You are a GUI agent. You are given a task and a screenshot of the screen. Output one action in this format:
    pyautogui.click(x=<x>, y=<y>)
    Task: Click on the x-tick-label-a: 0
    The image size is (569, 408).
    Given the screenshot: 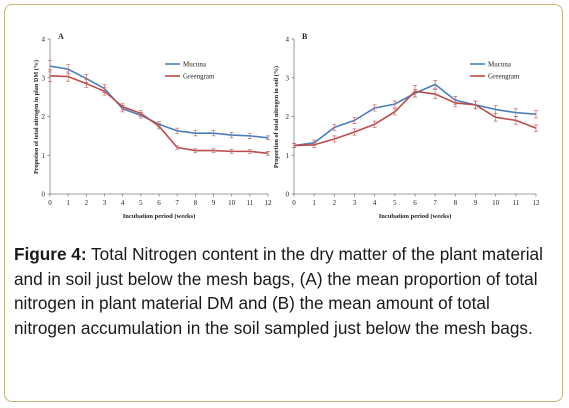 What is the action you would take?
    pyautogui.click(x=50, y=203)
    